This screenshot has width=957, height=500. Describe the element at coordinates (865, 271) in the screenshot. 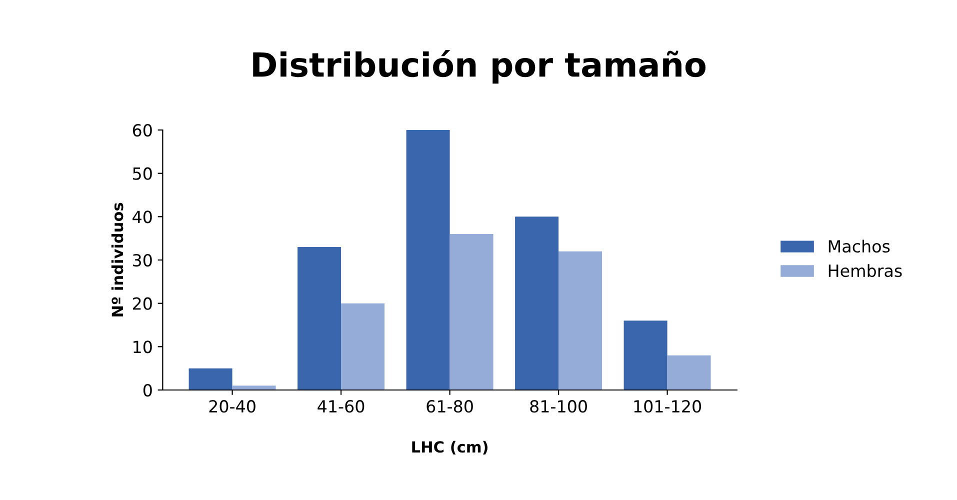

I see `legend-label: Hembras` at that location.